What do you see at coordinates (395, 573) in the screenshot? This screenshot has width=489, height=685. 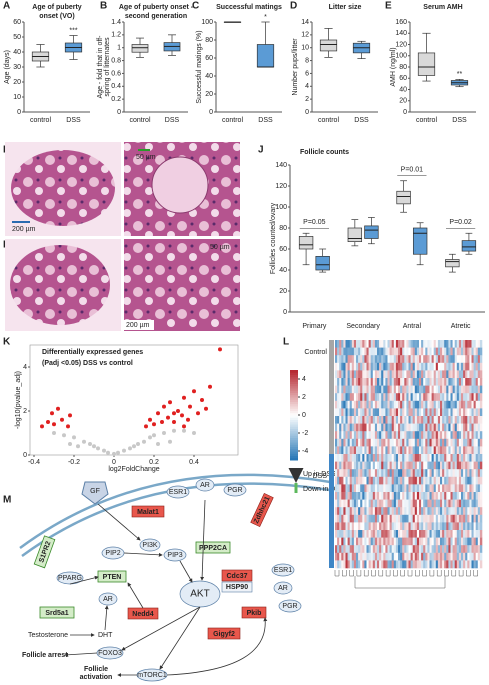 I see `dendrogram` at bounding box center [395, 573].